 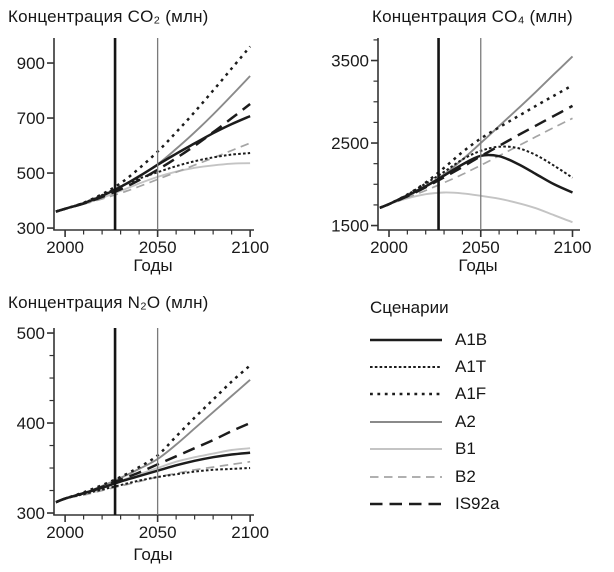 What do you see at coordinates (350, 61) in the screenshot?
I see `y-tick-label: 3500` at bounding box center [350, 61].